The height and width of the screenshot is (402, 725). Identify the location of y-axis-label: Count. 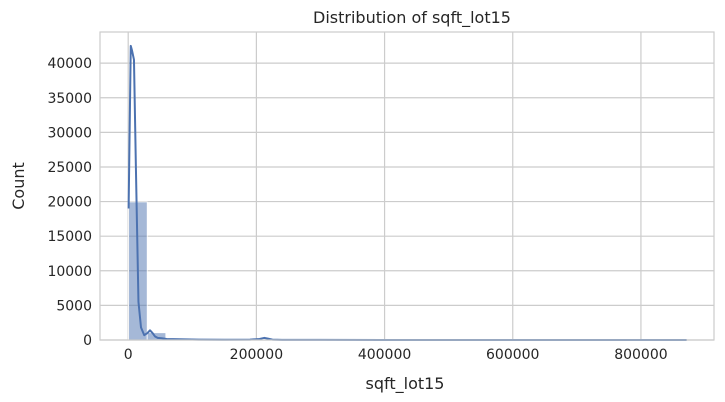
(18, 186).